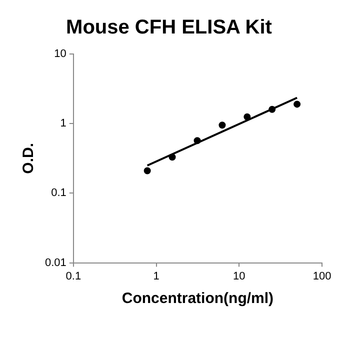 The width and height of the screenshot is (350, 350). I want to click on y-tick-label: 10, so click(60, 54).